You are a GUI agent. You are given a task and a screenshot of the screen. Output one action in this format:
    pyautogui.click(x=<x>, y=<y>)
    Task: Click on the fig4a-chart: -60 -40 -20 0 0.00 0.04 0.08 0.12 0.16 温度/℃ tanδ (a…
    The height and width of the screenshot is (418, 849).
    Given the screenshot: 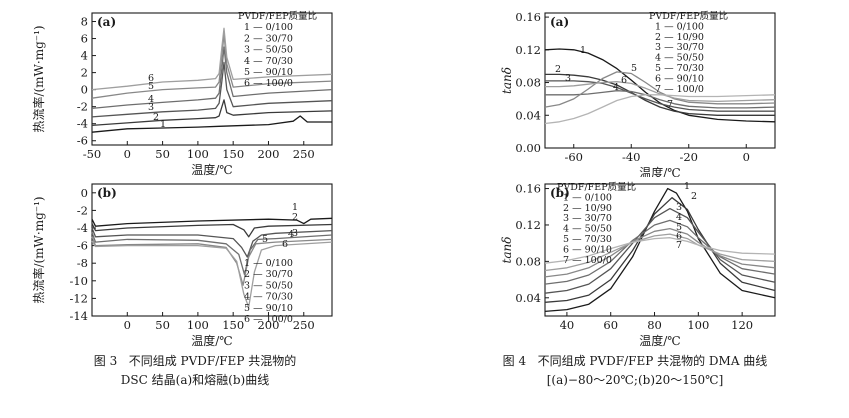 What is the action you would take?
    pyautogui.click(x=638, y=95)
    